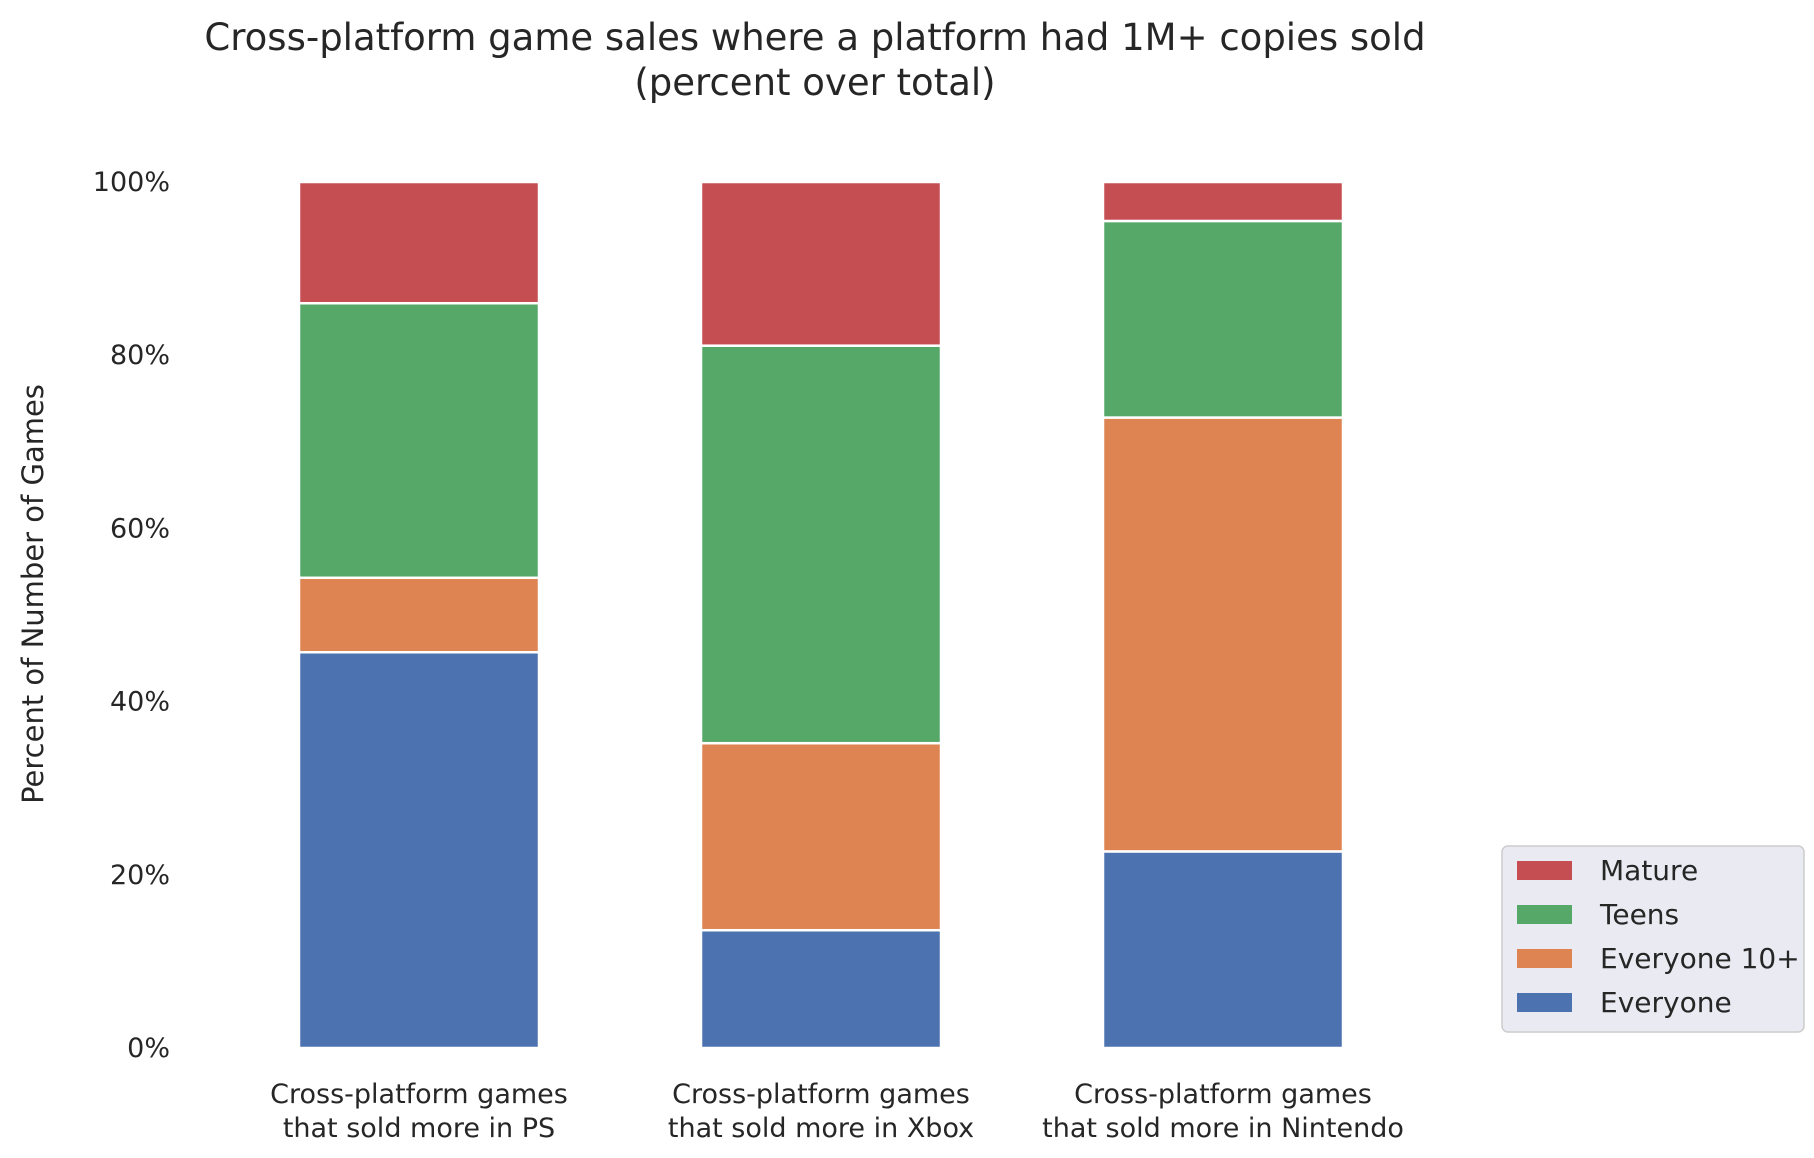 The width and height of the screenshot is (1814, 1158). Describe the element at coordinates (821, 1128) in the screenshot. I see `x-tick-label: that sold more in Xbox` at that location.